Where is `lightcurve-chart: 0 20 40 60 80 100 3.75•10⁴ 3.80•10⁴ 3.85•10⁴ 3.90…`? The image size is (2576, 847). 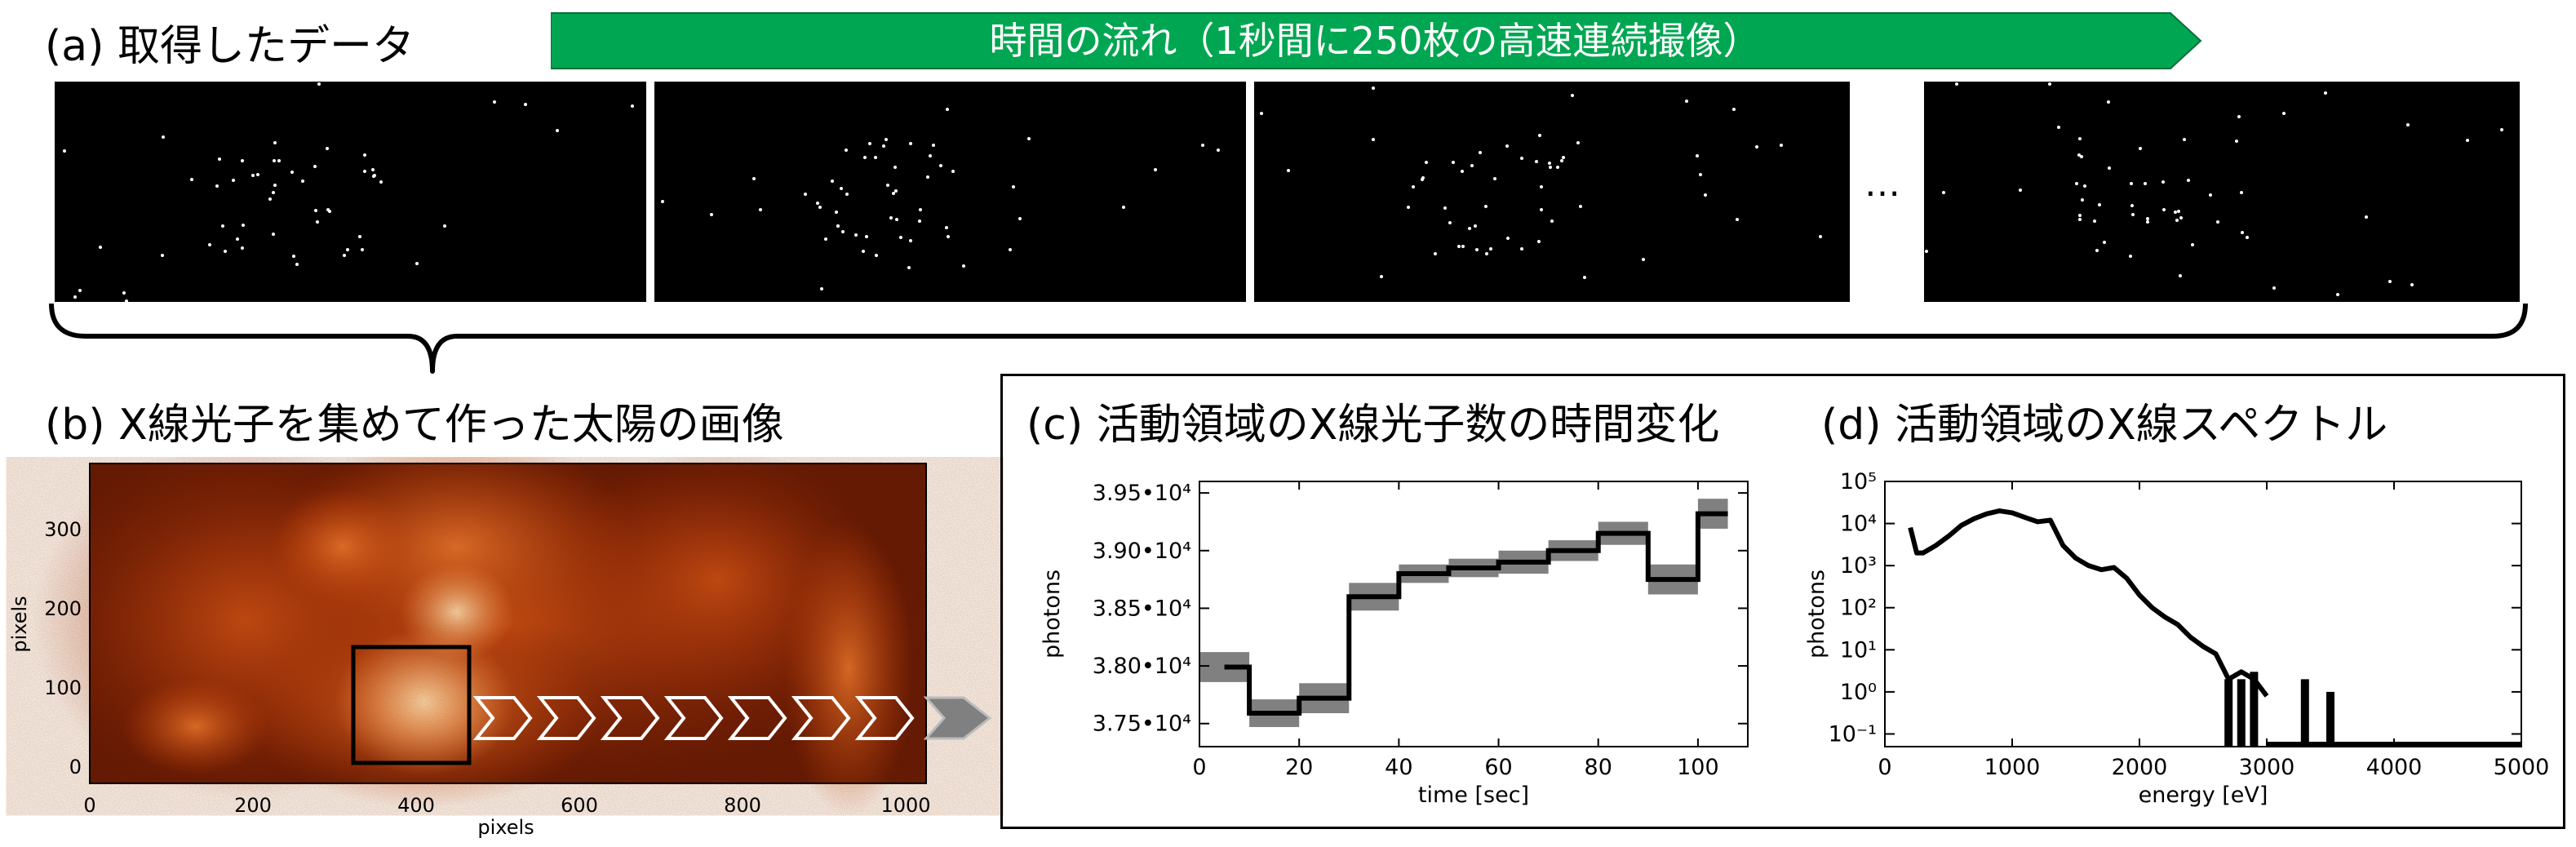 lightcurve-chart: 0 20 40 60 80 100 3.75•10⁴ 3.80•10⁴ 3.85•10⁴ 3.90… is located at coordinates (1394, 644).